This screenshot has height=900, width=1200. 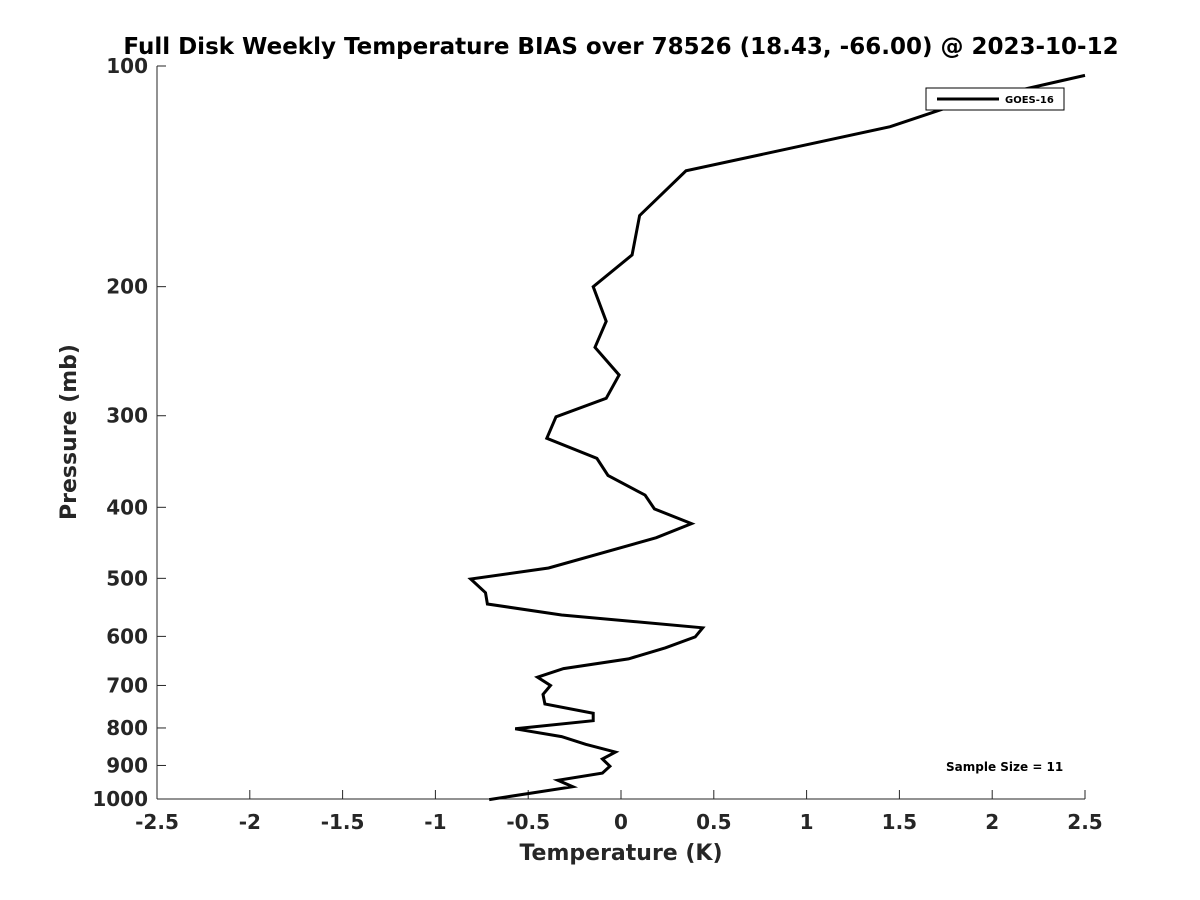 I want to click on x-tick-label: 1.5, so click(x=899, y=822).